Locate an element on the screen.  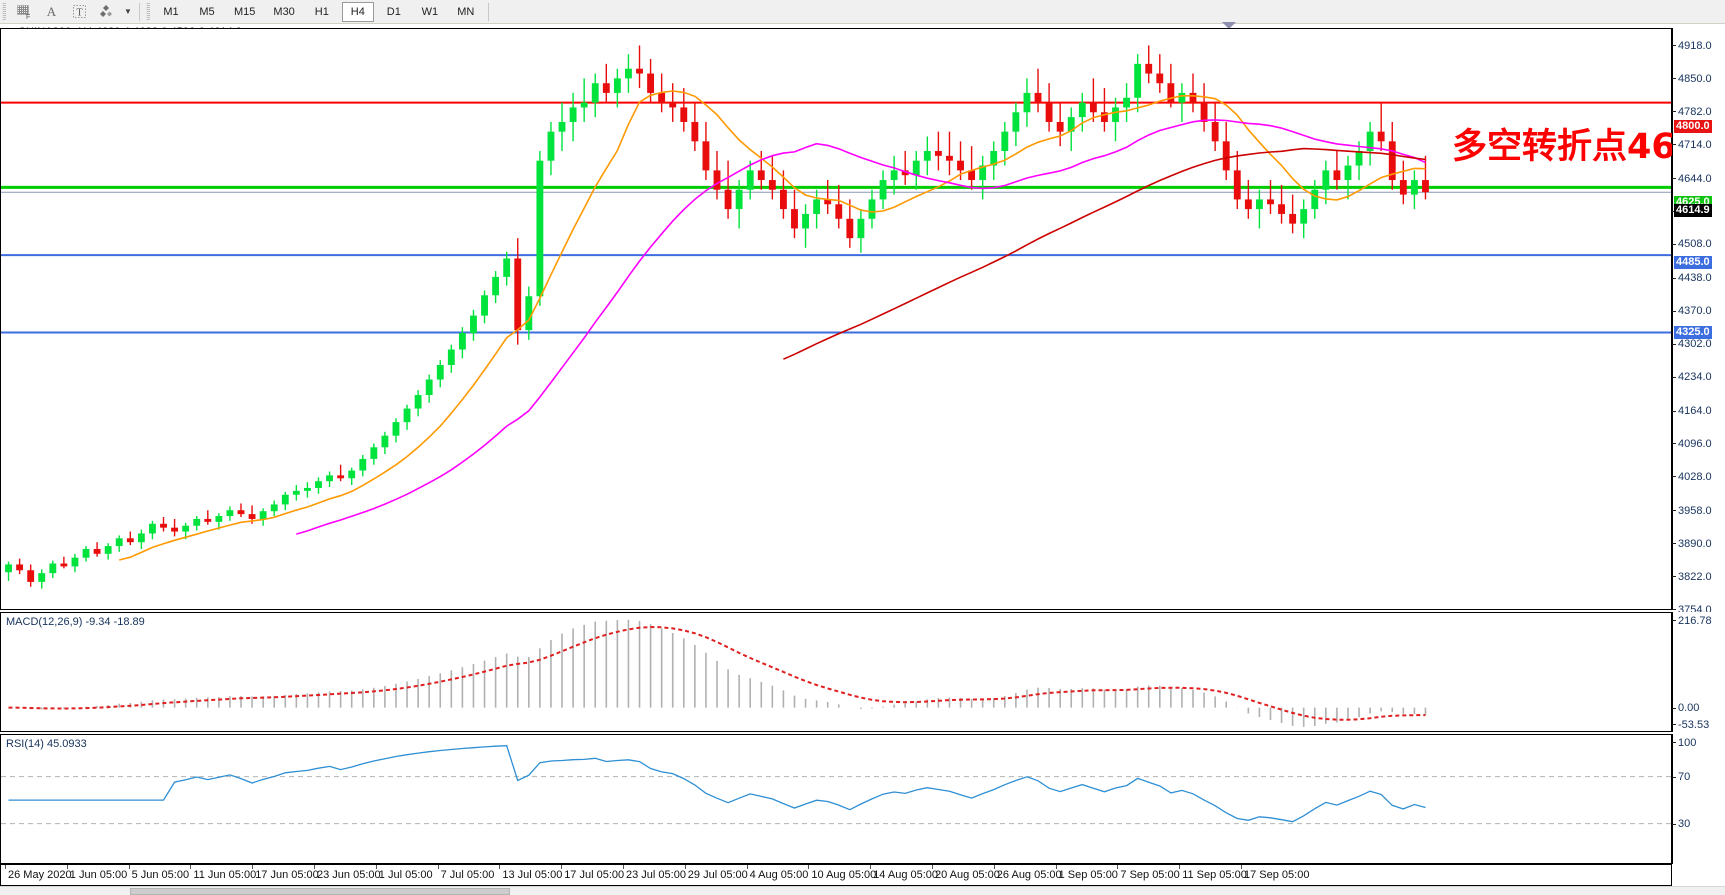
axis-tick-label: 4096.0 is located at coordinates (1695, 443).